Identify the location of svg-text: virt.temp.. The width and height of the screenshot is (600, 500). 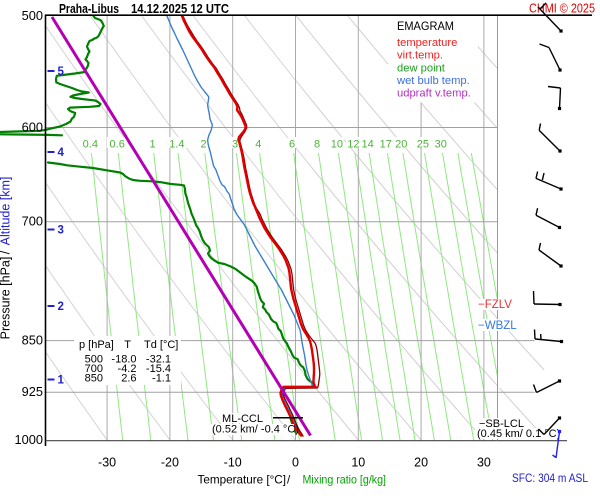
(420, 56).